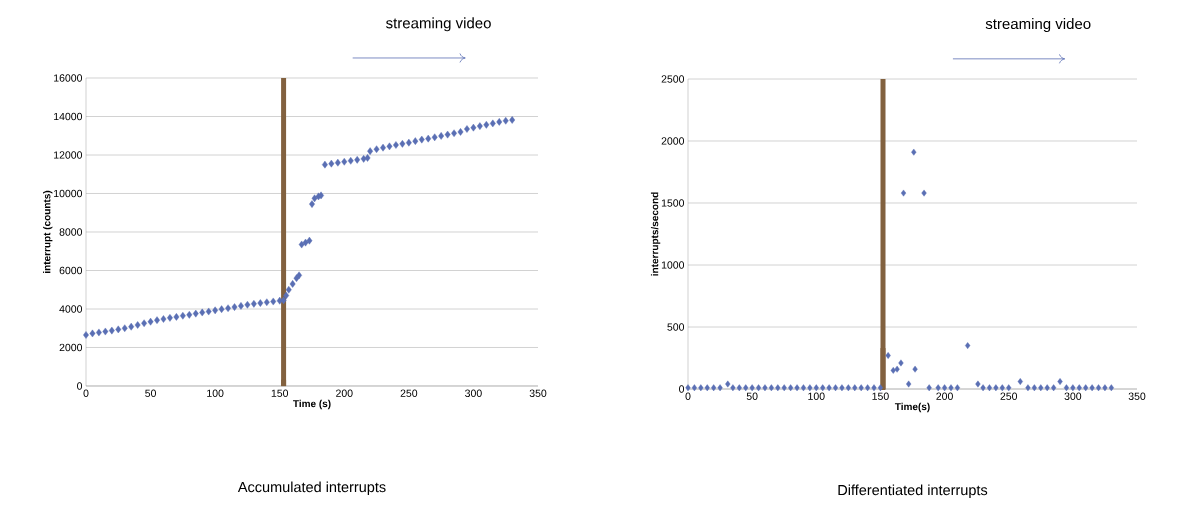 The width and height of the screenshot is (1187, 512). I want to click on y-tick-label: 16000, so click(68, 78).